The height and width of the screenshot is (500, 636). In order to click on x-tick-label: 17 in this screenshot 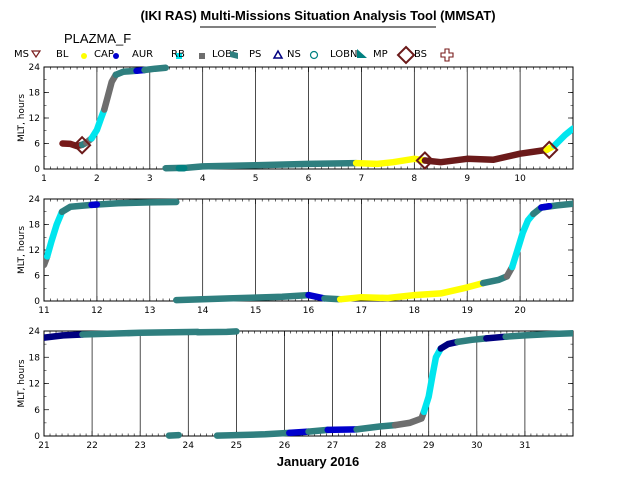, I will do `click(361, 311)`.